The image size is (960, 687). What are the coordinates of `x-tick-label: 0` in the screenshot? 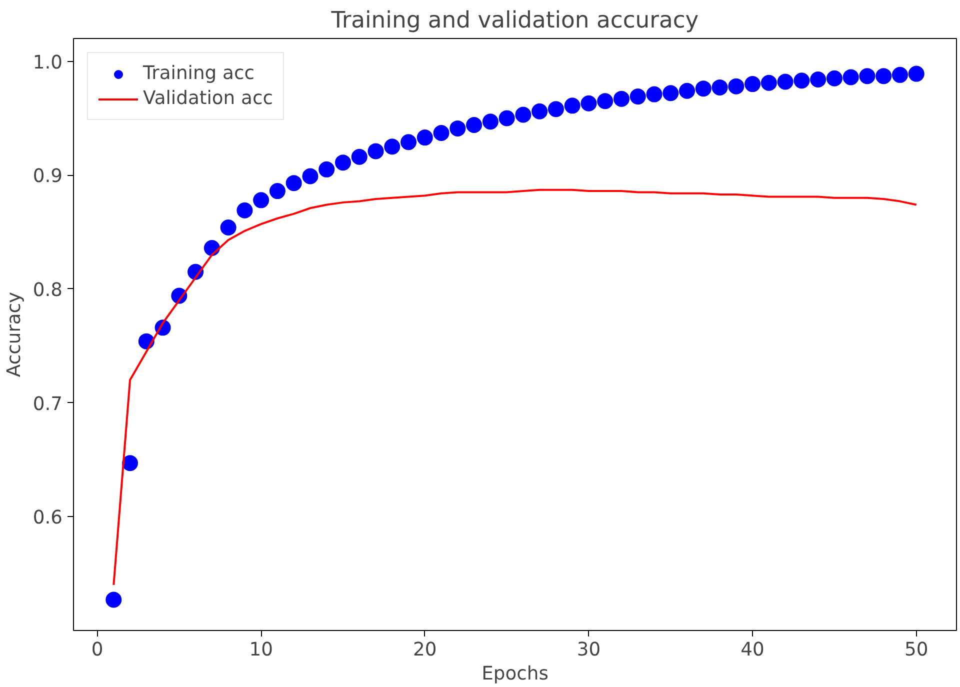 It's located at (97, 650).